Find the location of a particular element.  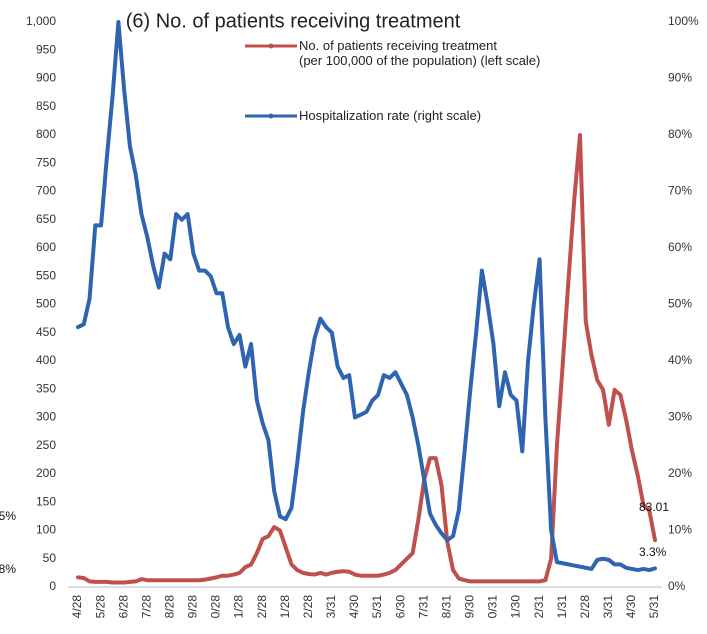

y-tick-label: 100 is located at coordinates (46, 530).